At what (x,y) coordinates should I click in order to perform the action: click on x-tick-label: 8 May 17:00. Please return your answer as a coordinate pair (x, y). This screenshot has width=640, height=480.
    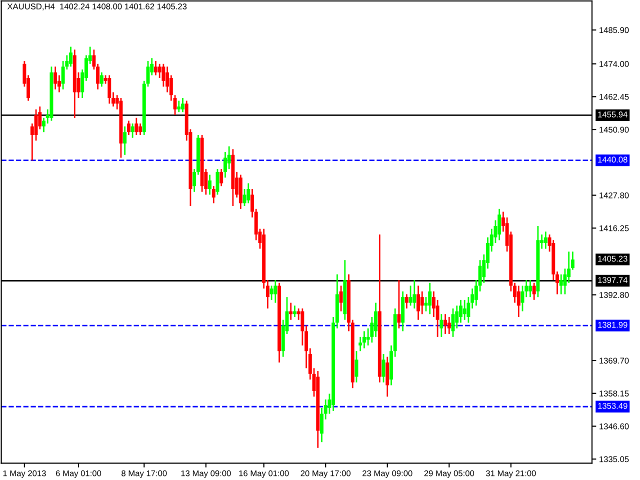
    Looking at the image, I should click on (144, 474).